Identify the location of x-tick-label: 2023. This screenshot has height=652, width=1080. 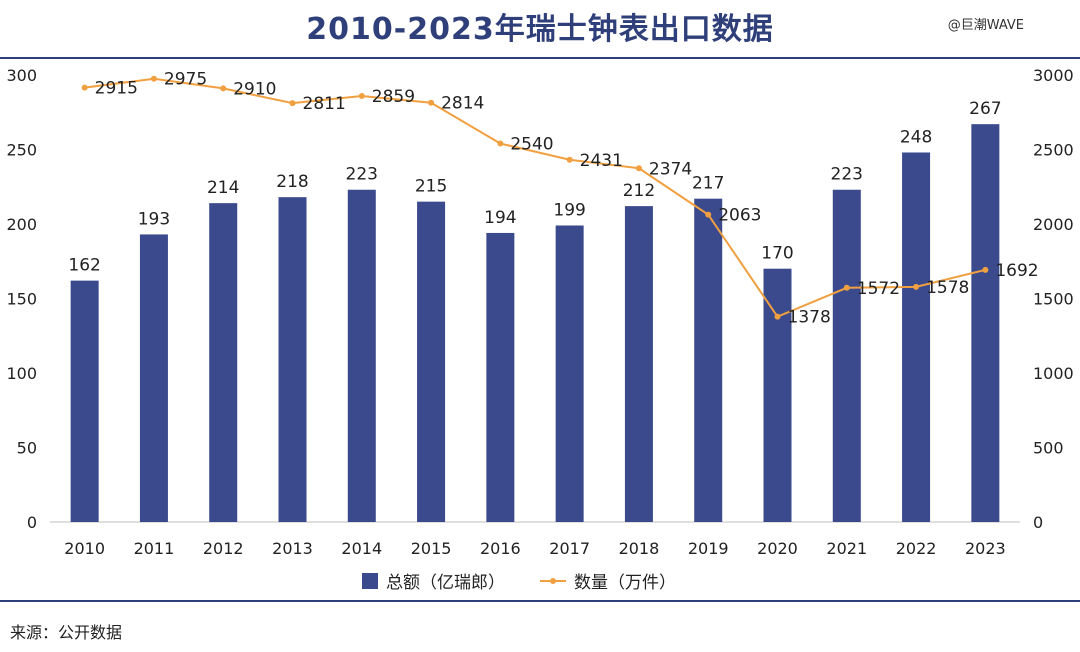
(985, 548).